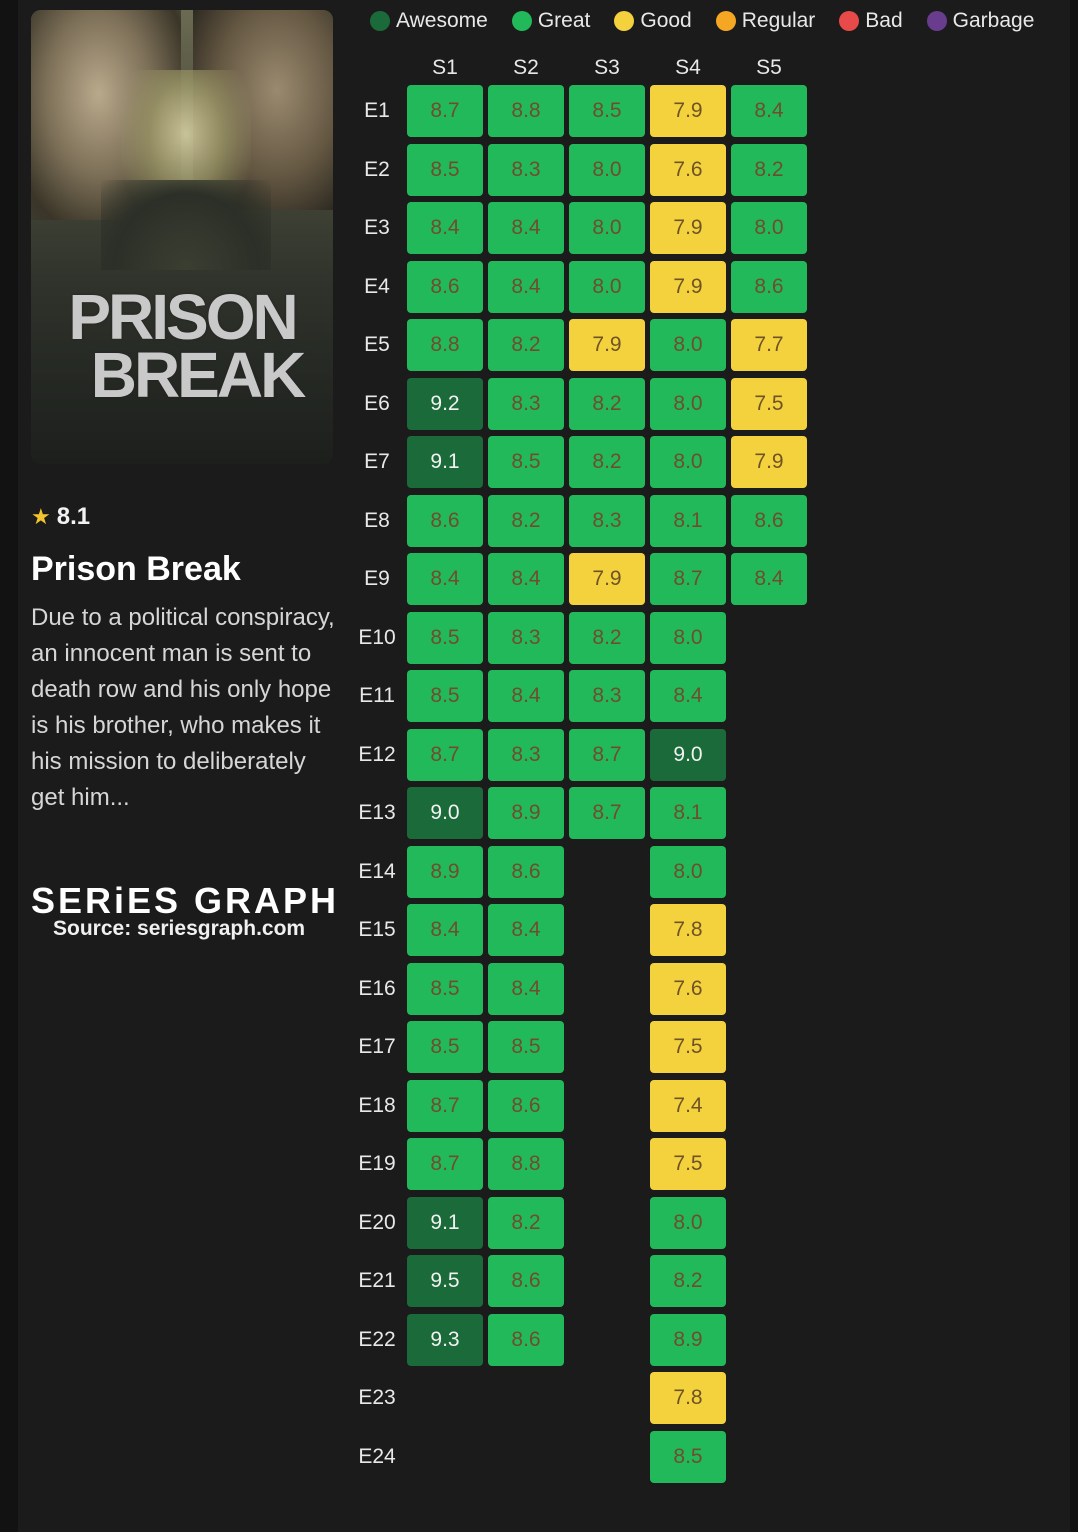 Image resolution: width=1078 pixels, height=1532 pixels. I want to click on rating-cell-s4-e8: 8.1, so click(688, 520).